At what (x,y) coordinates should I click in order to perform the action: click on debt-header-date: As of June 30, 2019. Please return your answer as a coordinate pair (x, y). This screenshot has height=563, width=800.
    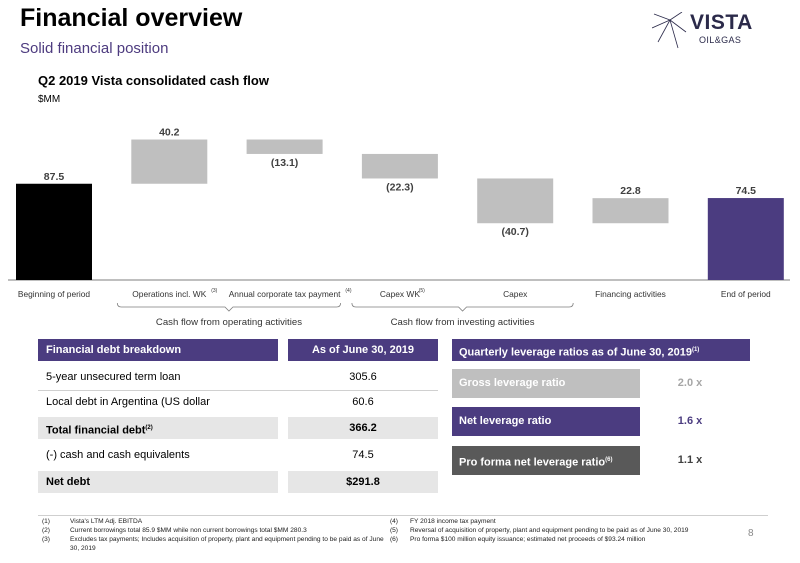
    Looking at the image, I should click on (363, 350).